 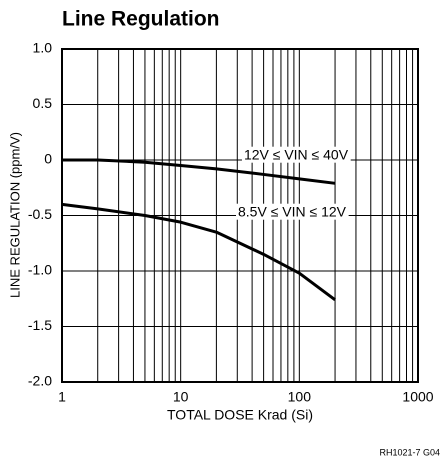 What do you see at coordinates (40, 270) in the screenshot?
I see `y-tick-label: -1.0` at bounding box center [40, 270].